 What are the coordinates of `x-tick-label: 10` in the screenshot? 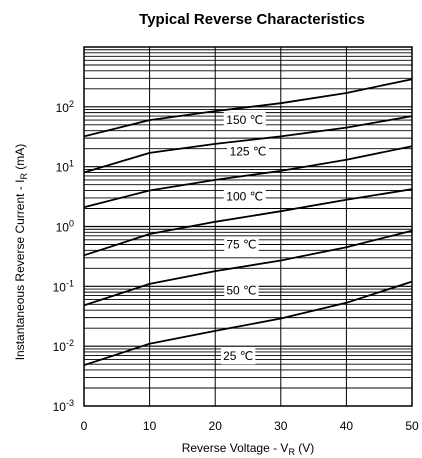 It's located at (150, 426).